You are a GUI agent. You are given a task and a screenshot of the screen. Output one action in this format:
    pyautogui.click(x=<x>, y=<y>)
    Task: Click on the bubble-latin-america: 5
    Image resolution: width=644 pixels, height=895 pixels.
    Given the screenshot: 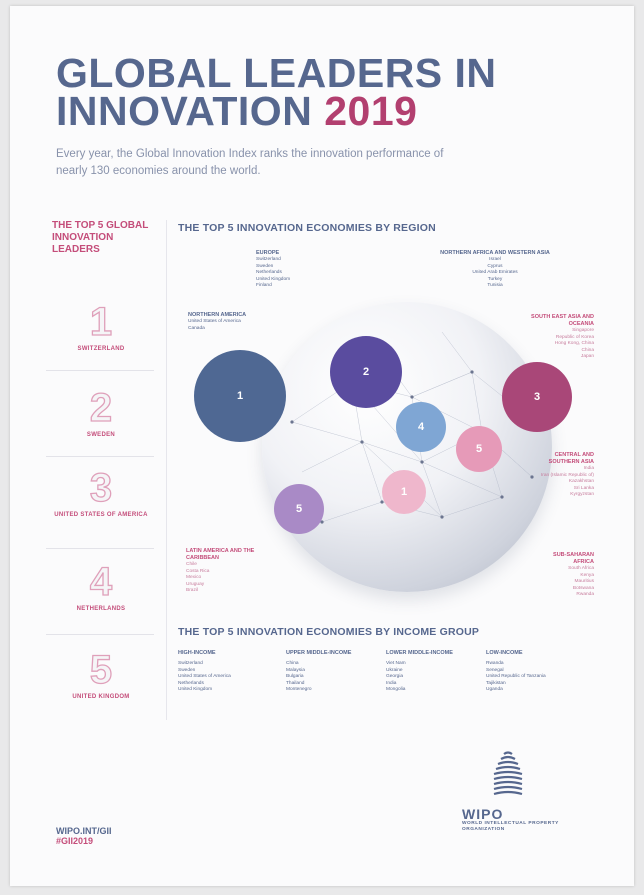 What is the action you would take?
    pyautogui.click(x=299, y=509)
    